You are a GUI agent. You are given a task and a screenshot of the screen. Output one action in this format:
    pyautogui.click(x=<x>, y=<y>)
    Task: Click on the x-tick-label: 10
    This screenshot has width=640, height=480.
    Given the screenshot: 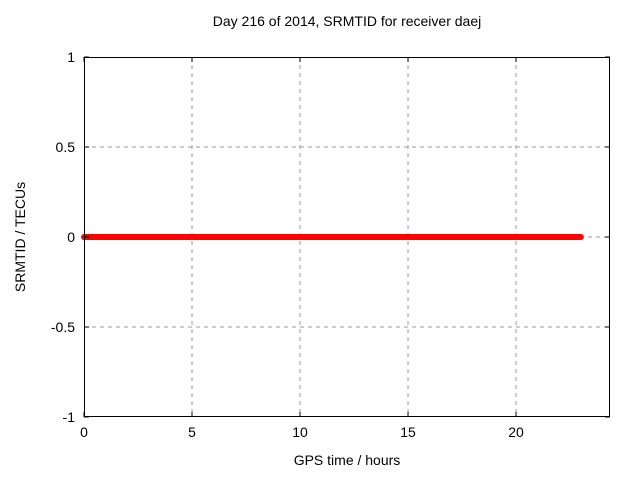 What is the action you would take?
    pyautogui.click(x=300, y=432)
    